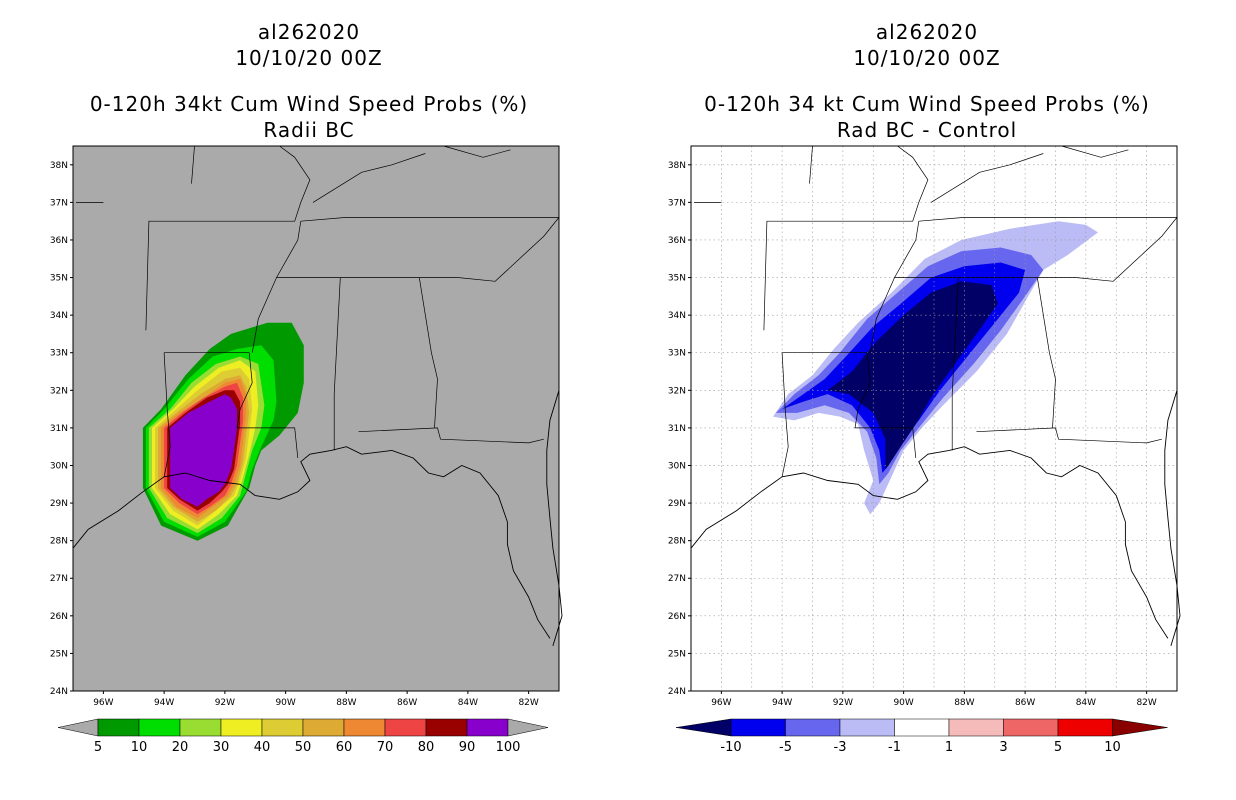 This screenshot has height=800, width=1236. Describe the element at coordinates (840, 747) in the screenshot. I see `colorbar-label: -3` at that location.